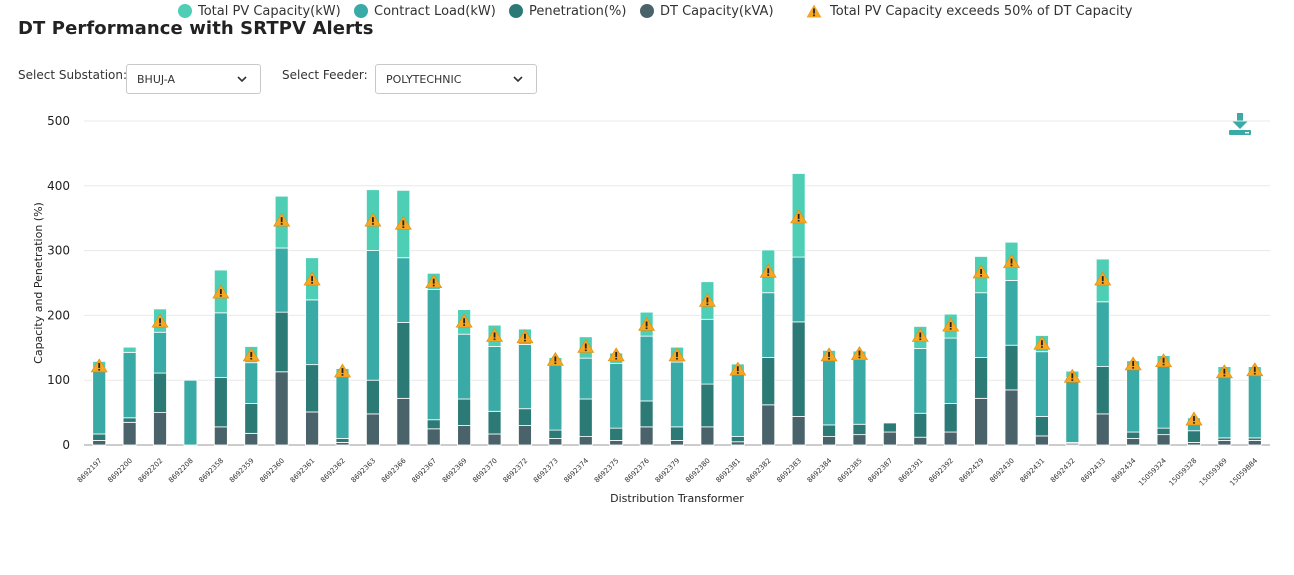  I want to click on x-tick-label: 8692361, so click(303, 471).